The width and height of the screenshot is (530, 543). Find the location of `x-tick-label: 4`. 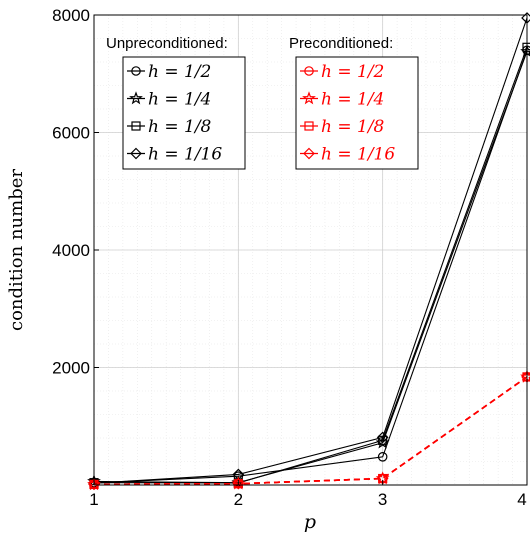

x-tick-label: 4 is located at coordinates (521, 499).